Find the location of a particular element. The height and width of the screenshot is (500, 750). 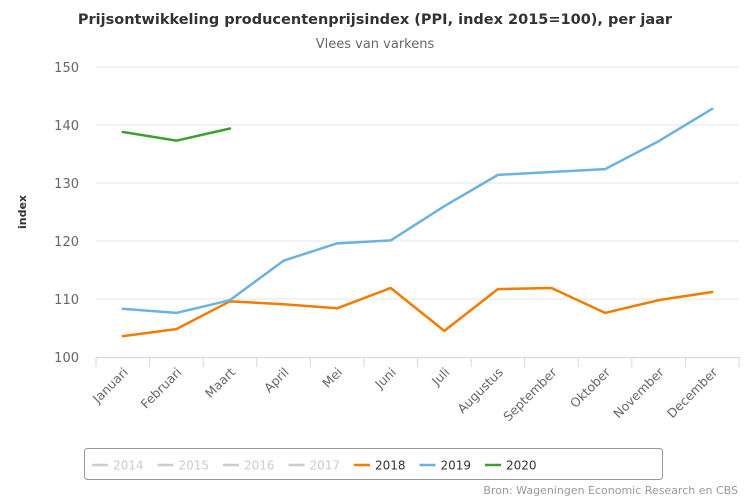

legend-label: 2015 is located at coordinates (194, 466).